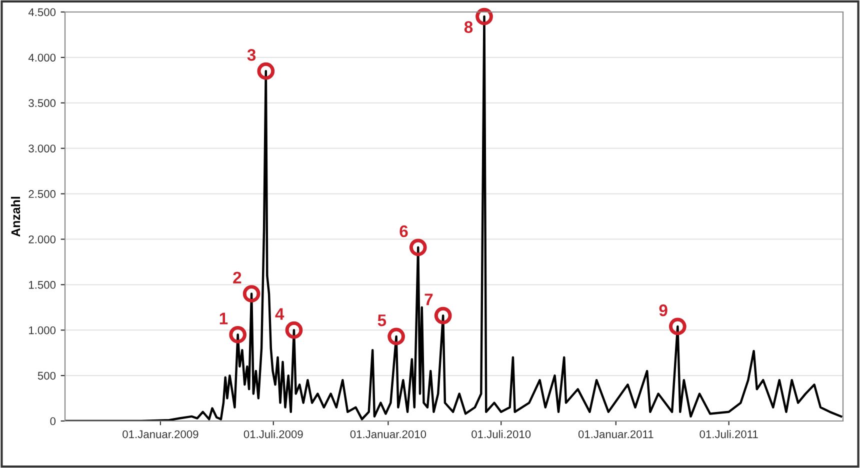 This screenshot has width=860, height=468. What do you see at coordinates (53, 421) in the screenshot?
I see `y-tick-label: 0` at bounding box center [53, 421].